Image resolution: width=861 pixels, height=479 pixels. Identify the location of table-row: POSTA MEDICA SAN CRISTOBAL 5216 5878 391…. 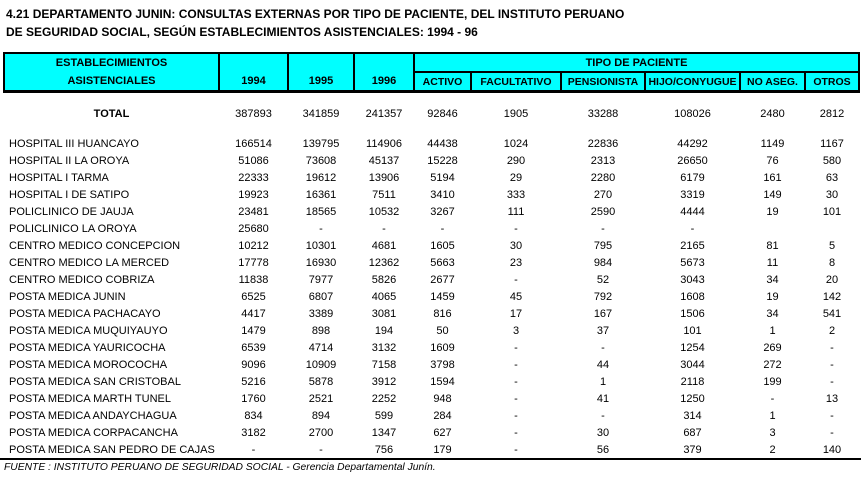
(431, 382).